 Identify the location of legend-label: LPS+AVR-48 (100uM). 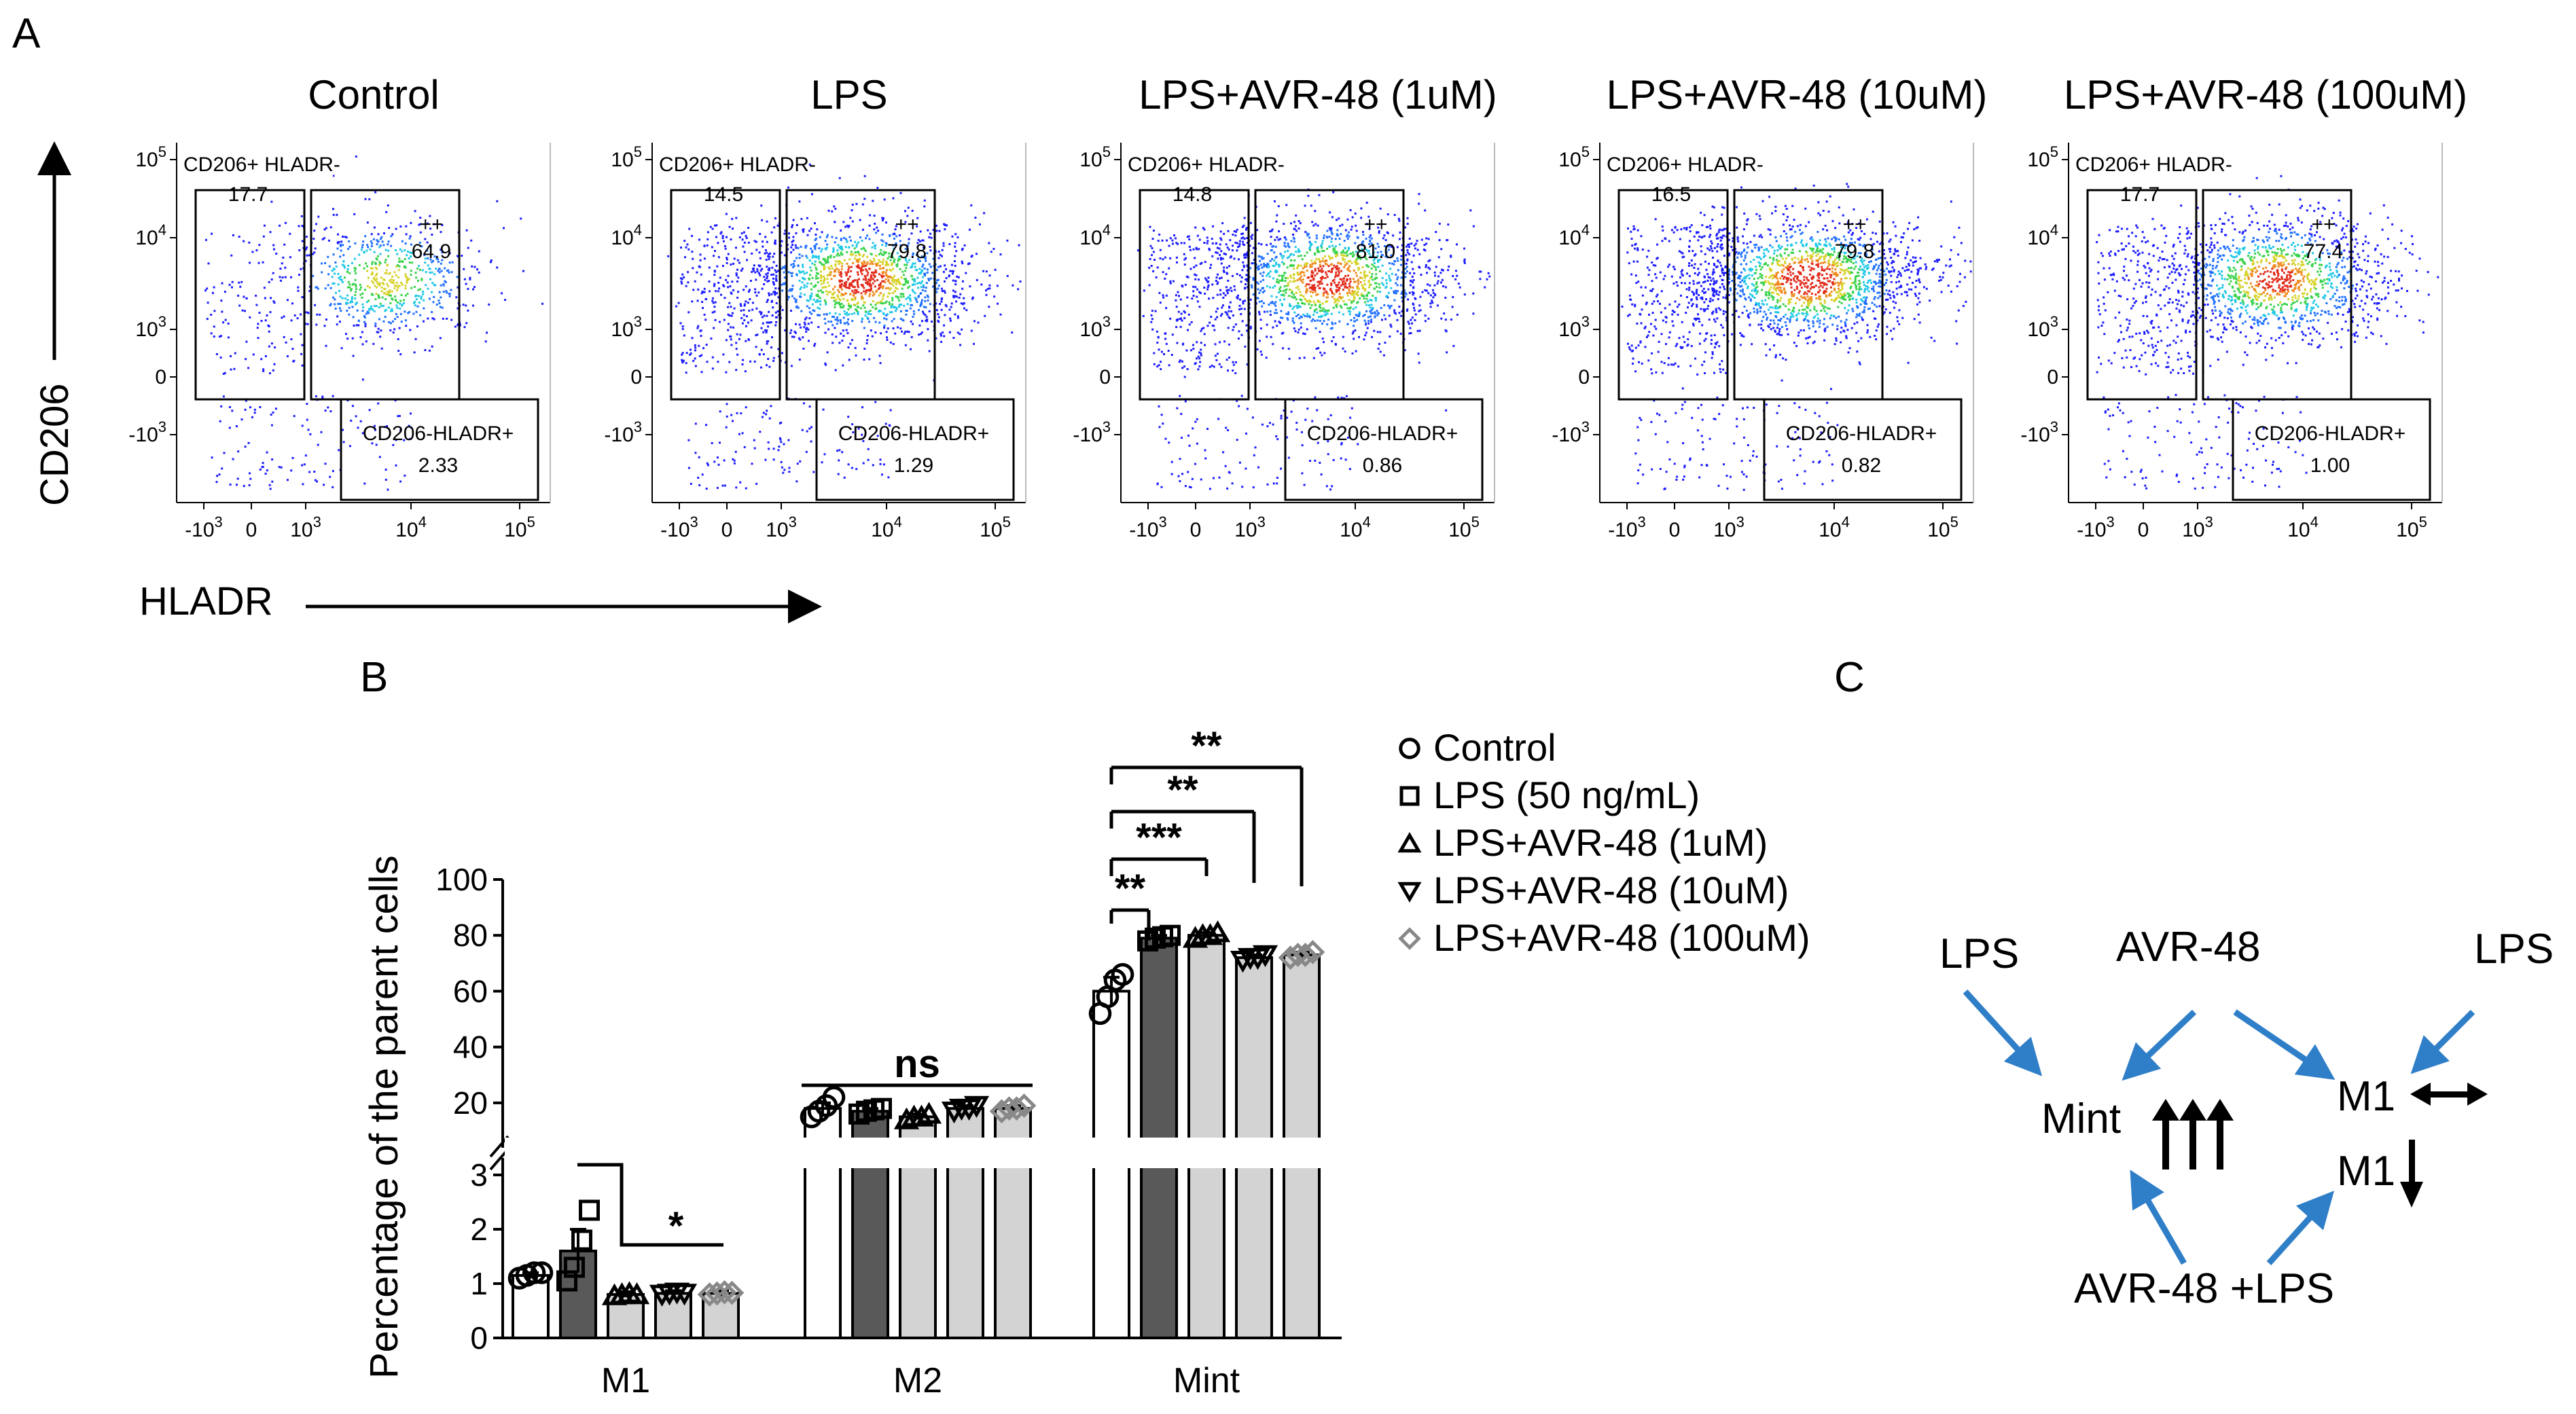
(1622, 938).